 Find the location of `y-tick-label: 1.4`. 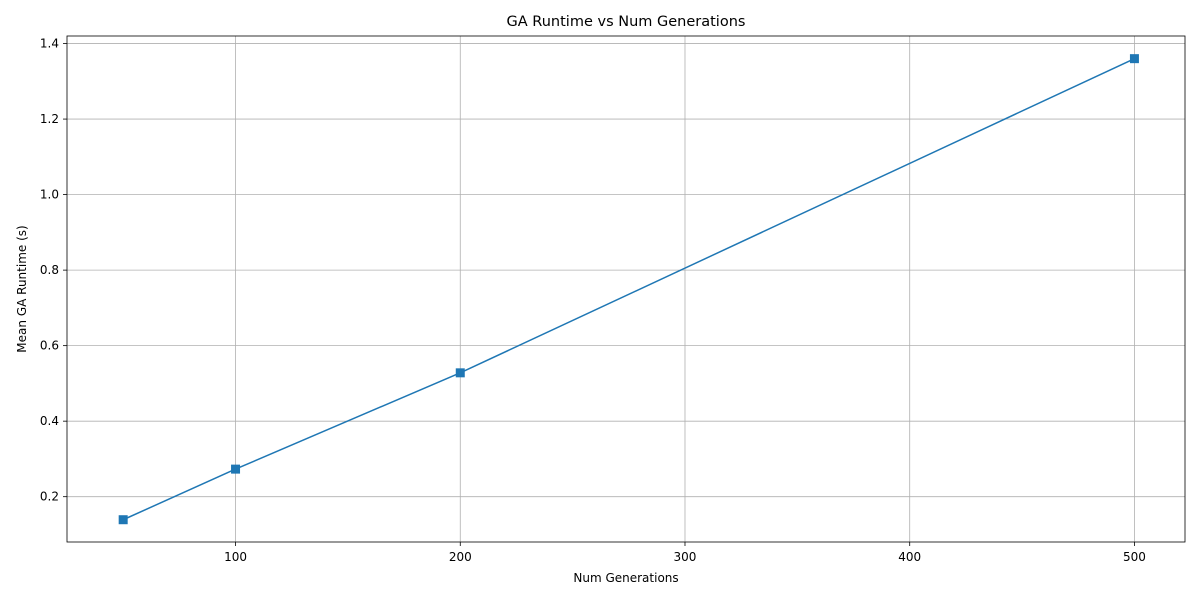

y-tick-label: 1.4 is located at coordinates (49, 44).